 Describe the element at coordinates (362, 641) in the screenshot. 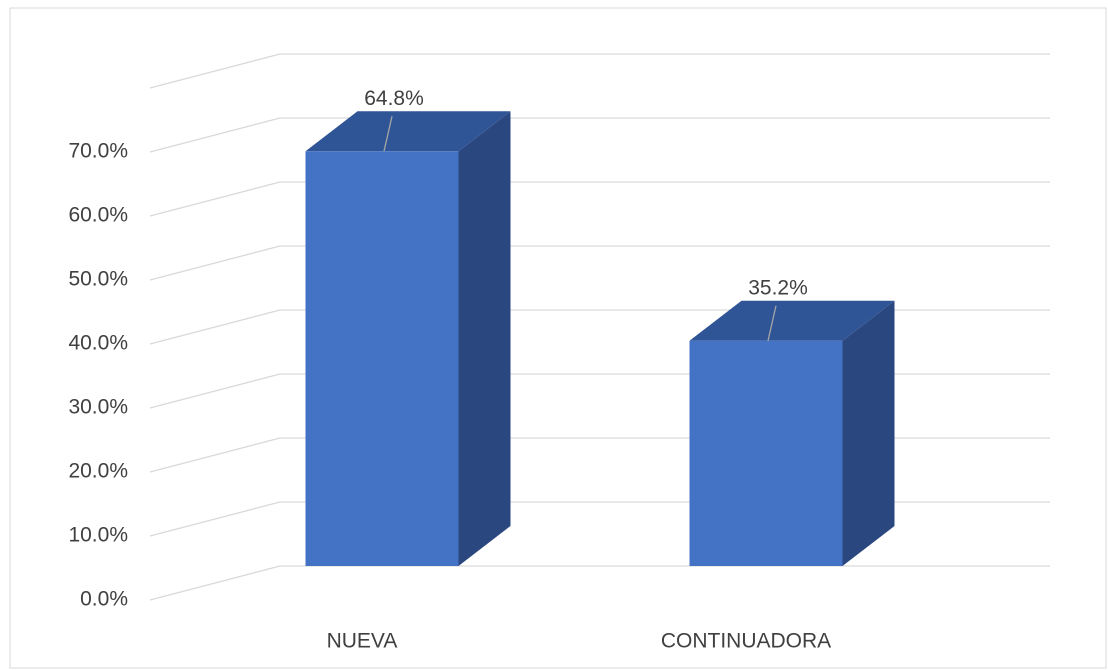

I see `x-tick-label: NUEVA` at that location.